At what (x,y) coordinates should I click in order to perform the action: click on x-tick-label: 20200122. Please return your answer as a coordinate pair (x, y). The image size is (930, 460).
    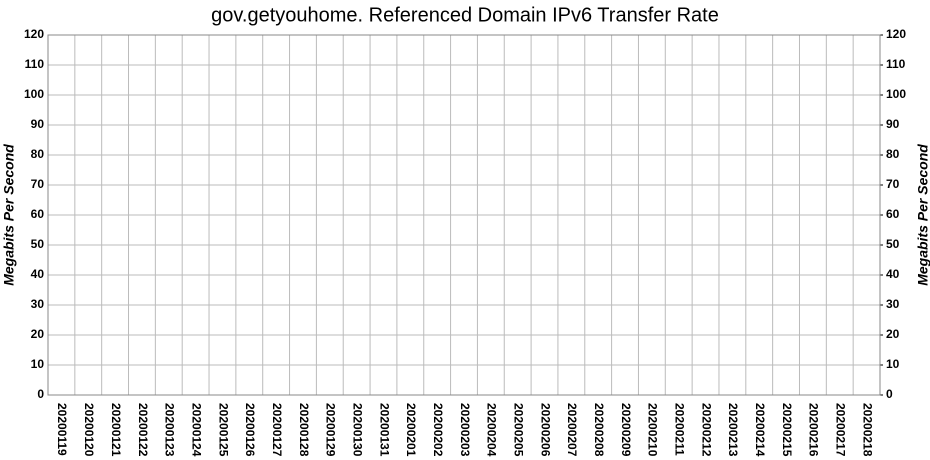
    Looking at the image, I should click on (143, 430).